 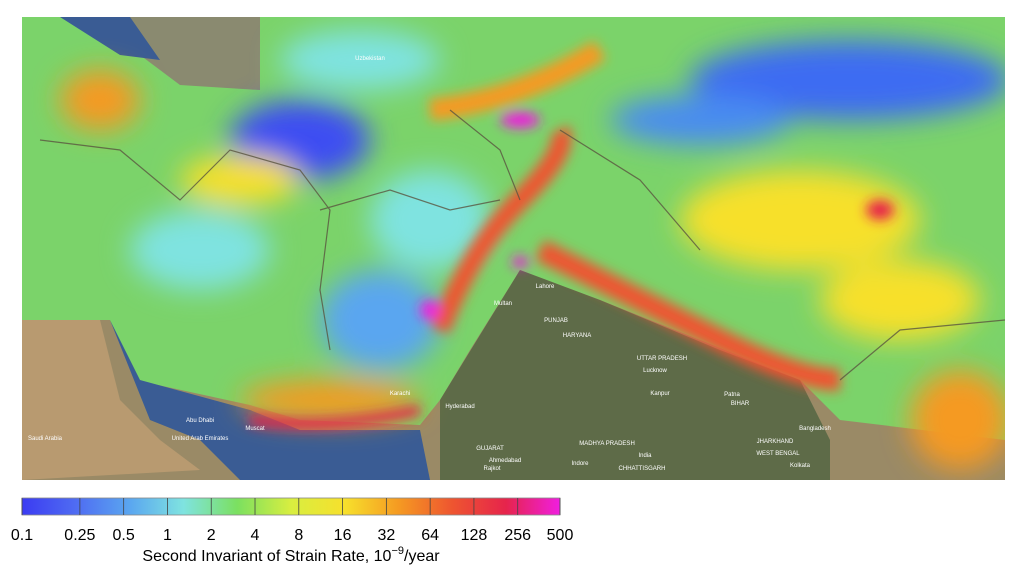 What do you see at coordinates (560, 535) in the screenshot?
I see `colorbar-tick-label: 500` at bounding box center [560, 535].